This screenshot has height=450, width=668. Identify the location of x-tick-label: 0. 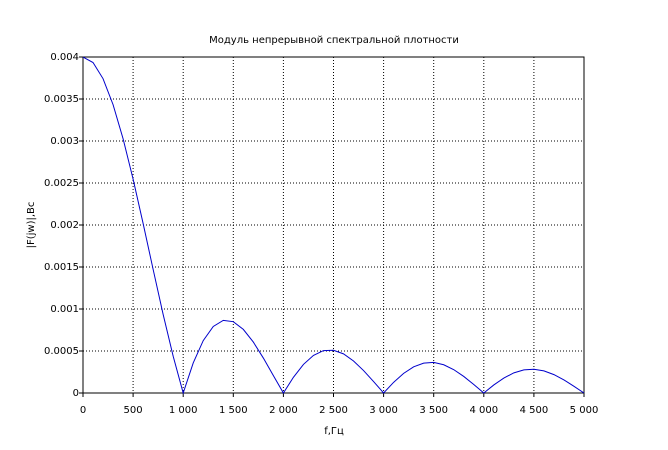
(83, 410).